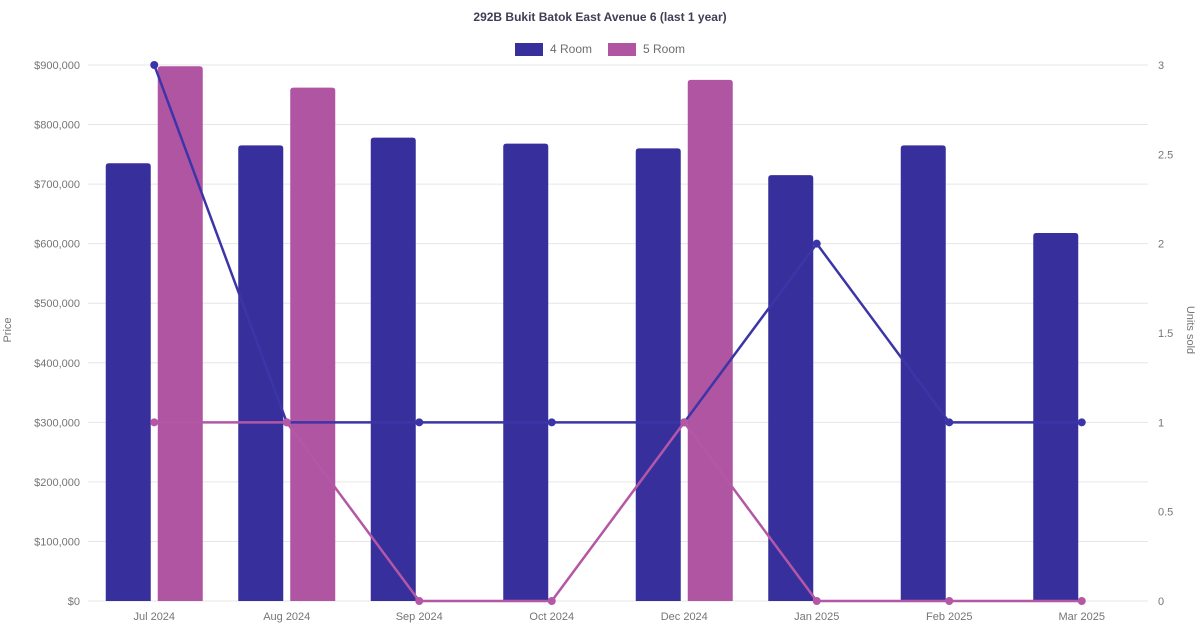  I want to click on point-5-room-units-sold-oct-2024, so click(551, 601).